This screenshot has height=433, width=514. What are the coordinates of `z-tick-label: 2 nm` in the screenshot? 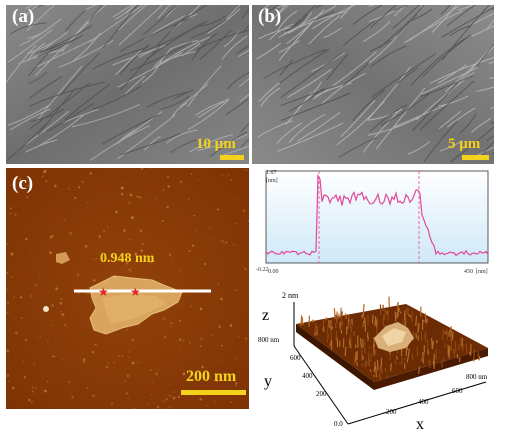 It's located at (290, 295).